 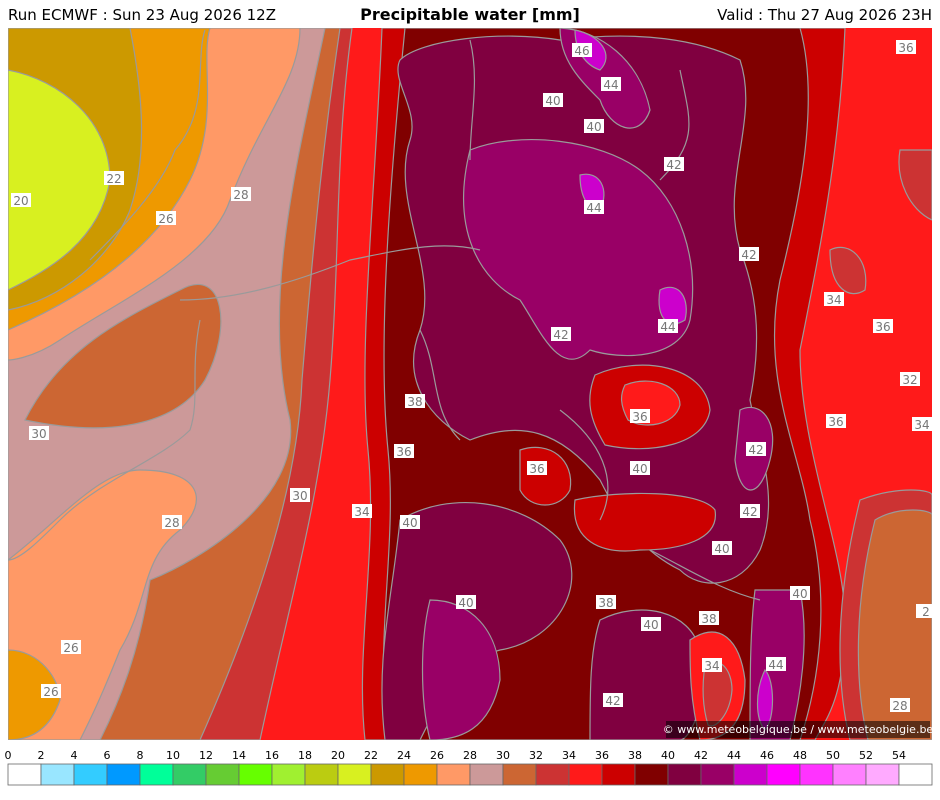 I want to click on colorbar-tick-label: 42, so click(x=701, y=755).